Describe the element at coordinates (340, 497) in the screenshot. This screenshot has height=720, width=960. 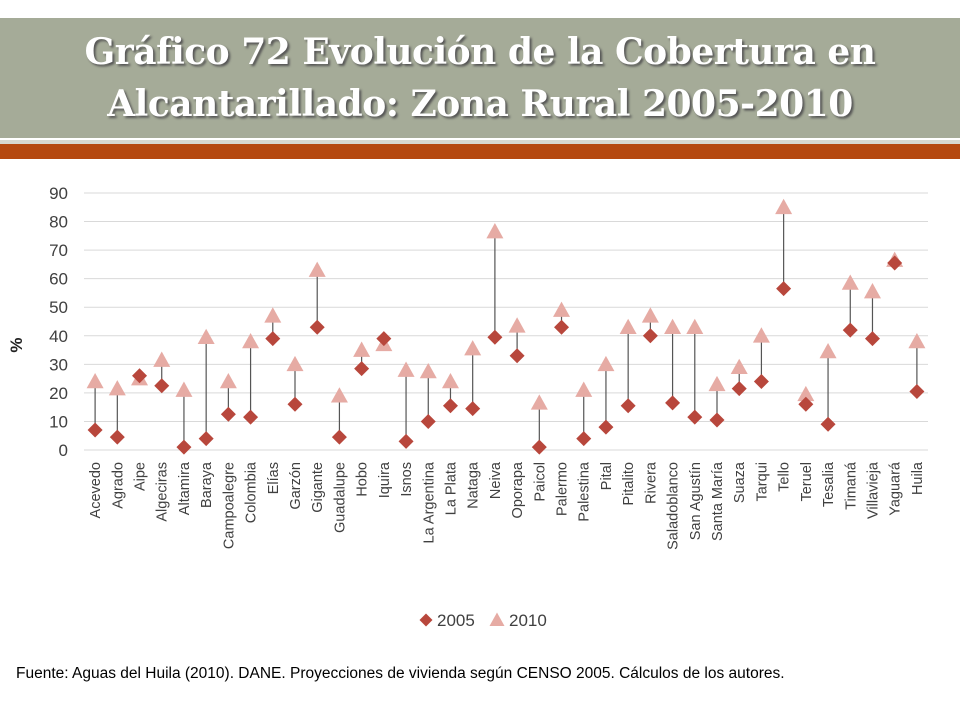
I see `x-tick-label: Guadalupe` at that location.